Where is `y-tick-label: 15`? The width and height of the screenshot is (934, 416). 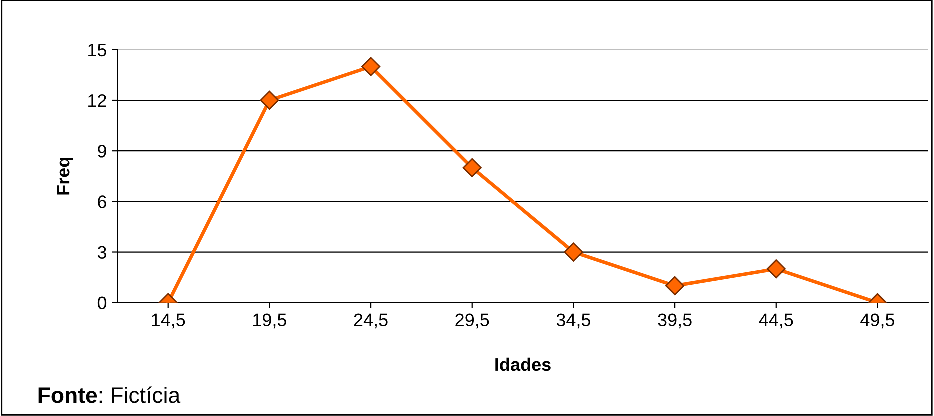
y-tick-label: 15 is located at coordinates (97, 50).